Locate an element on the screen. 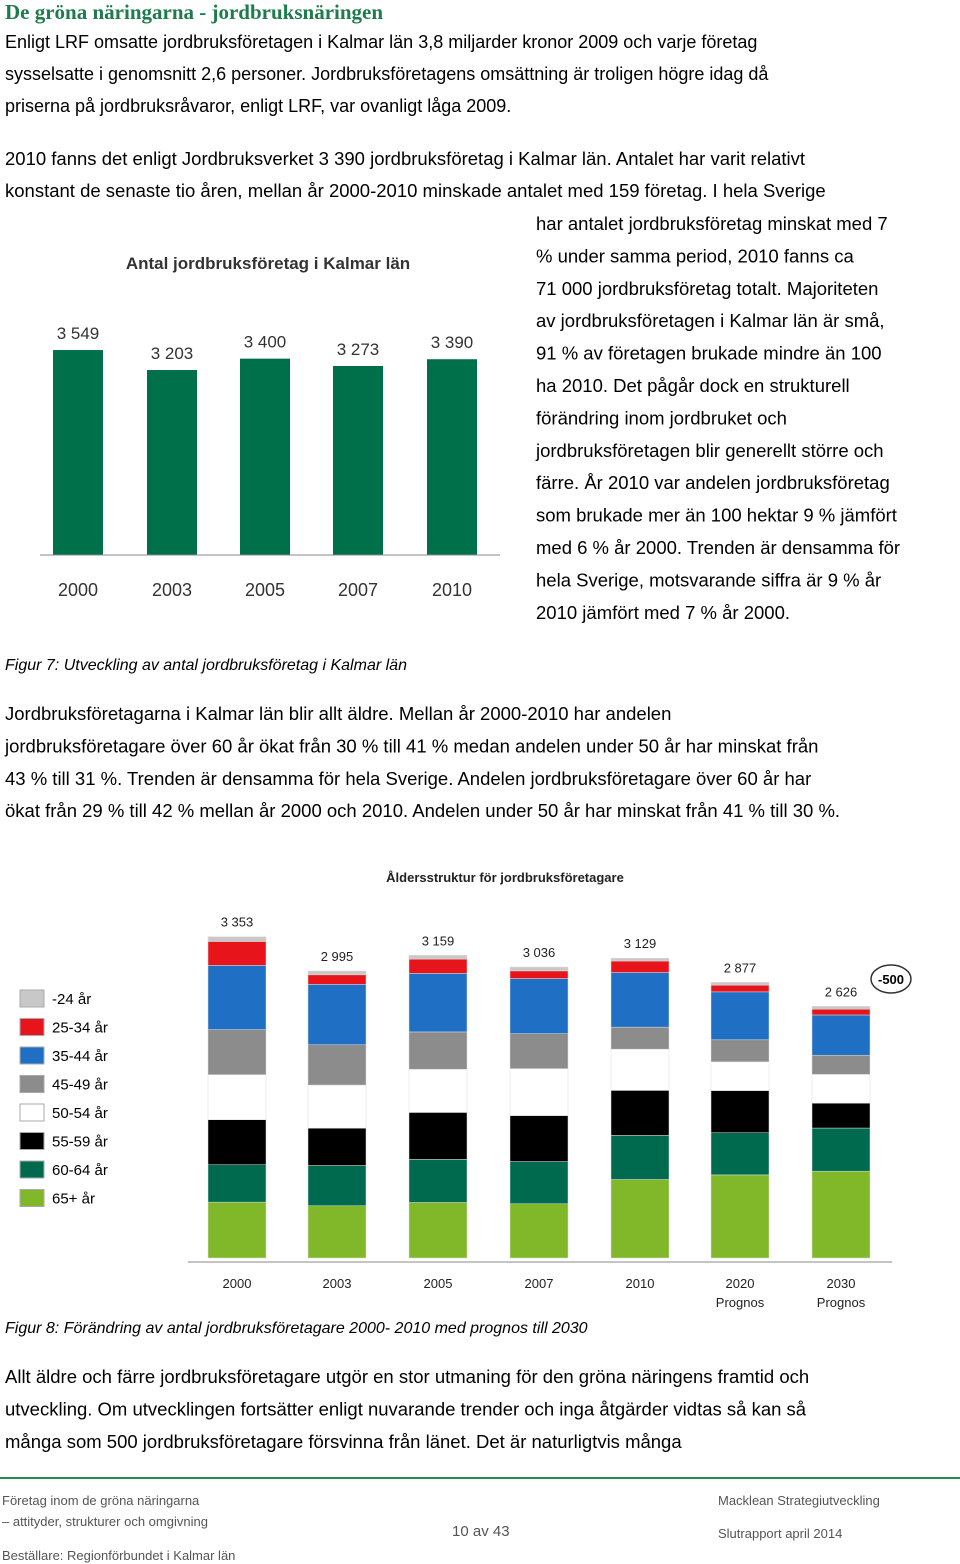 Image resolution: width=960 pixels, height=1564 pixels. paragraph-line: 91 % av företagen brukade mindre än 100 is located at coordinates (709, 353).